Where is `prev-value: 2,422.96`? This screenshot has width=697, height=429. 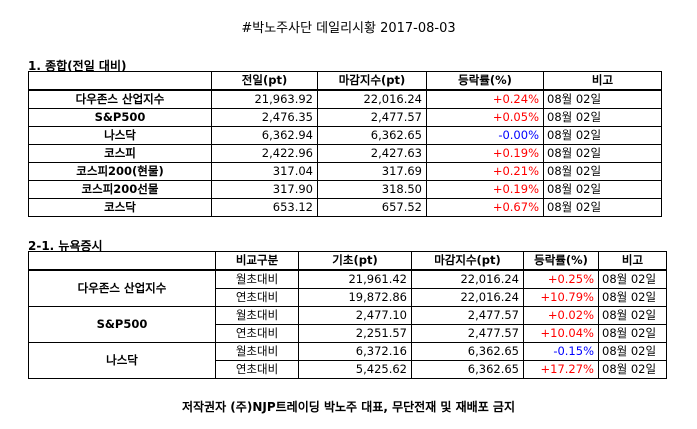 prev-value: 2,422.96 is located at coordinates (264, 153).